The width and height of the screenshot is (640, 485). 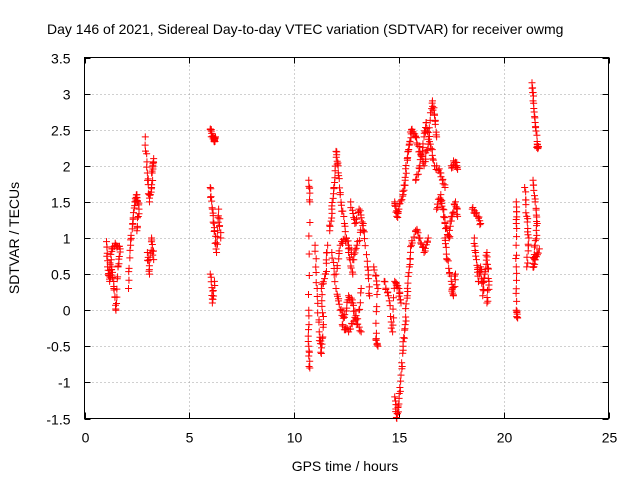 I want to click on y-tick-label: 3, so click(x=67, y=95).